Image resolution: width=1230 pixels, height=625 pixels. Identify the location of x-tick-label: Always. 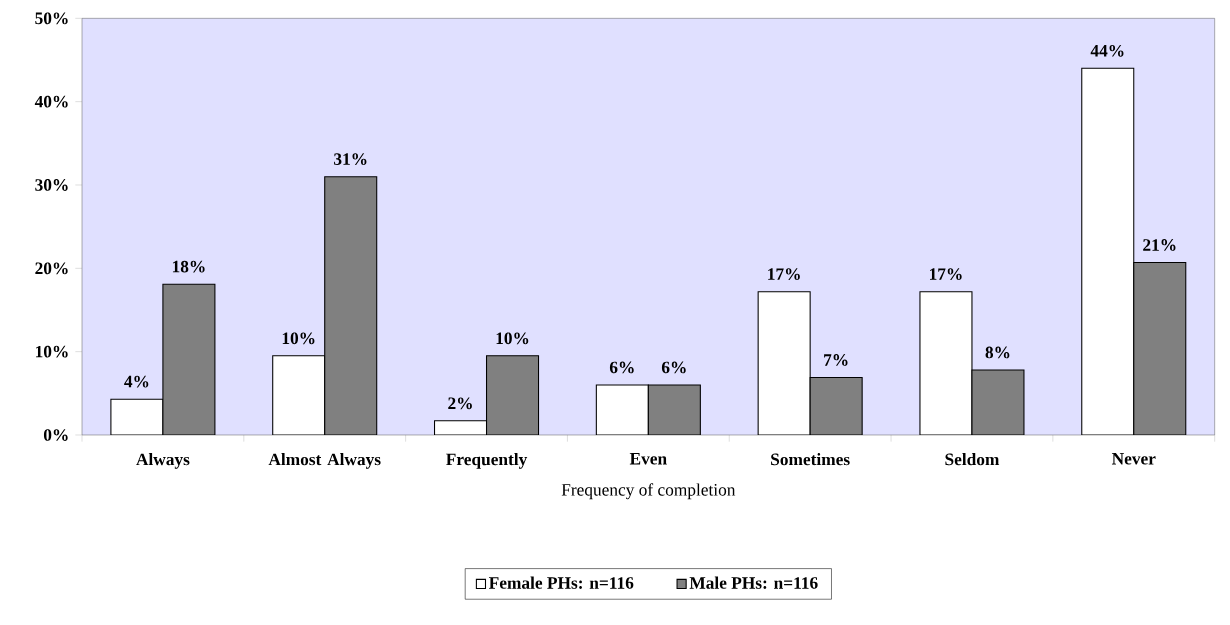
(163, 461).